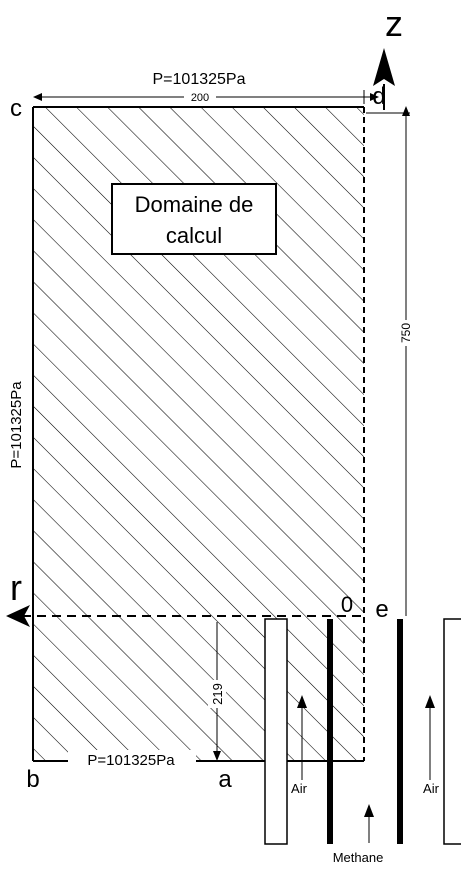  I want to click on pressure-bottom-label-bg, so click(132, 760).